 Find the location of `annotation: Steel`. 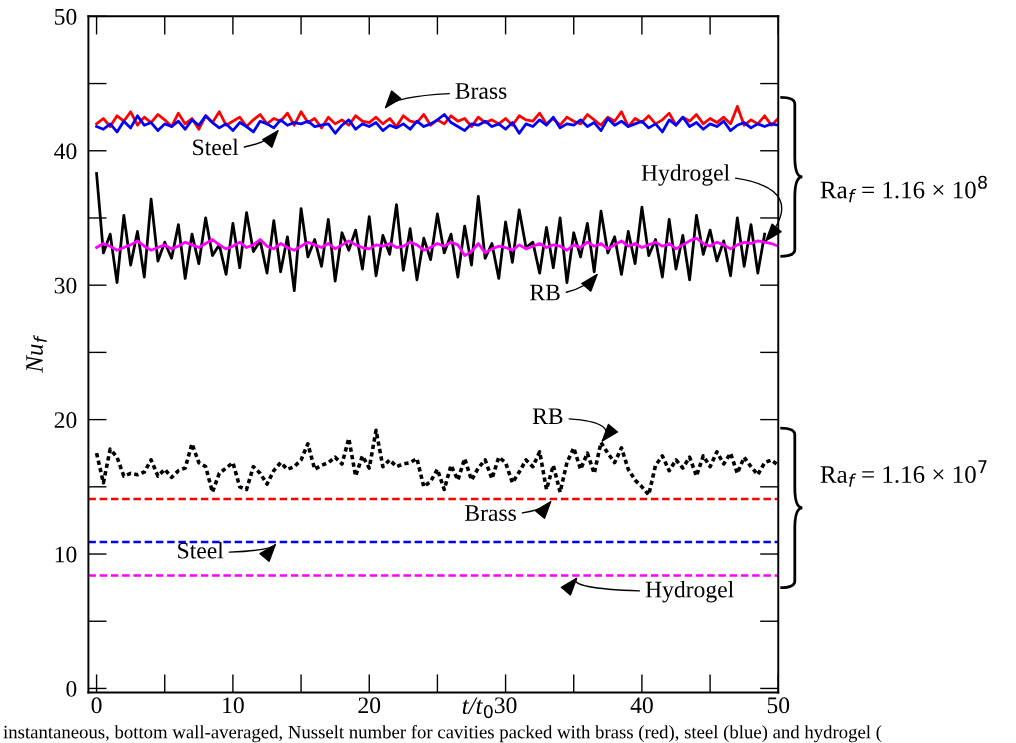

annotation: Steel is located at coordinates (216, 147).